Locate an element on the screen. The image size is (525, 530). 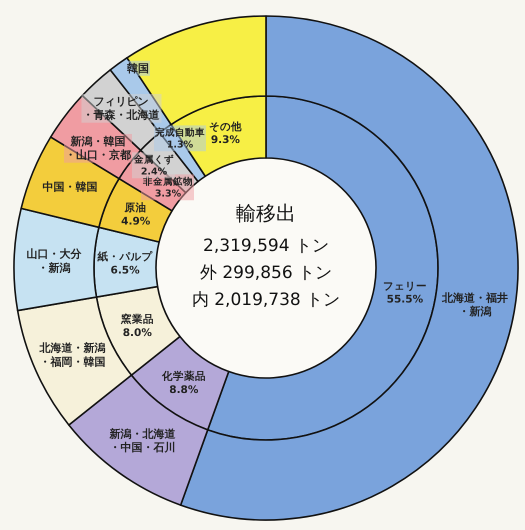
annotation: 内 2,019,738 トン is located at coordinates (266, 300).